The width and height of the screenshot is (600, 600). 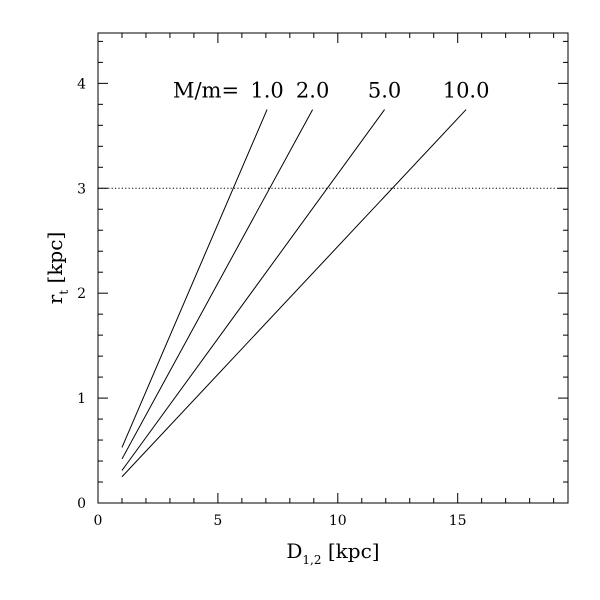 What do you see at coordinates (338, 521) in the screenshot?
I see `x-tick-label: 10` at bounding box center [338, 521].